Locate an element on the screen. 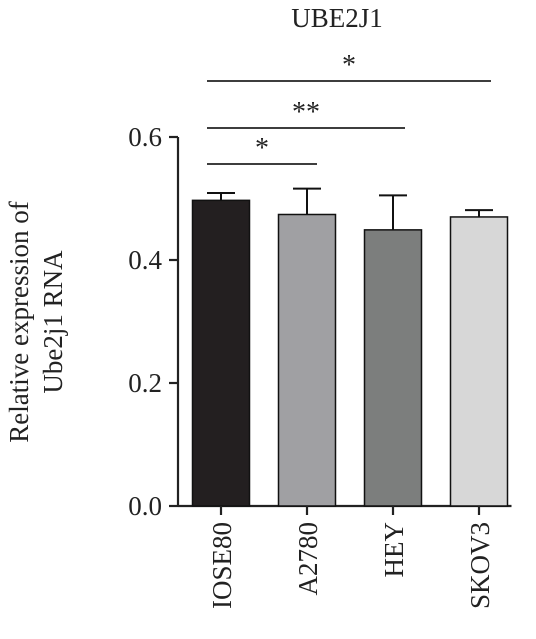 The image size is (536, 639). significance-label: ** is located at coordinates (306, 112).